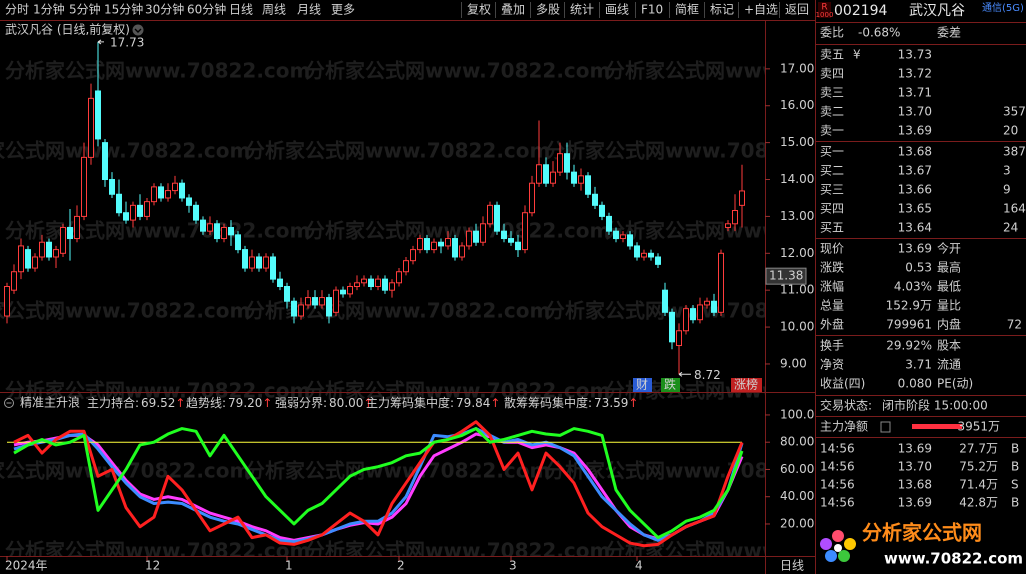 Image resolution: width=1026 pixels, height=574 pixels. I want to click on tick-price: 13.70, so click(915, 467).